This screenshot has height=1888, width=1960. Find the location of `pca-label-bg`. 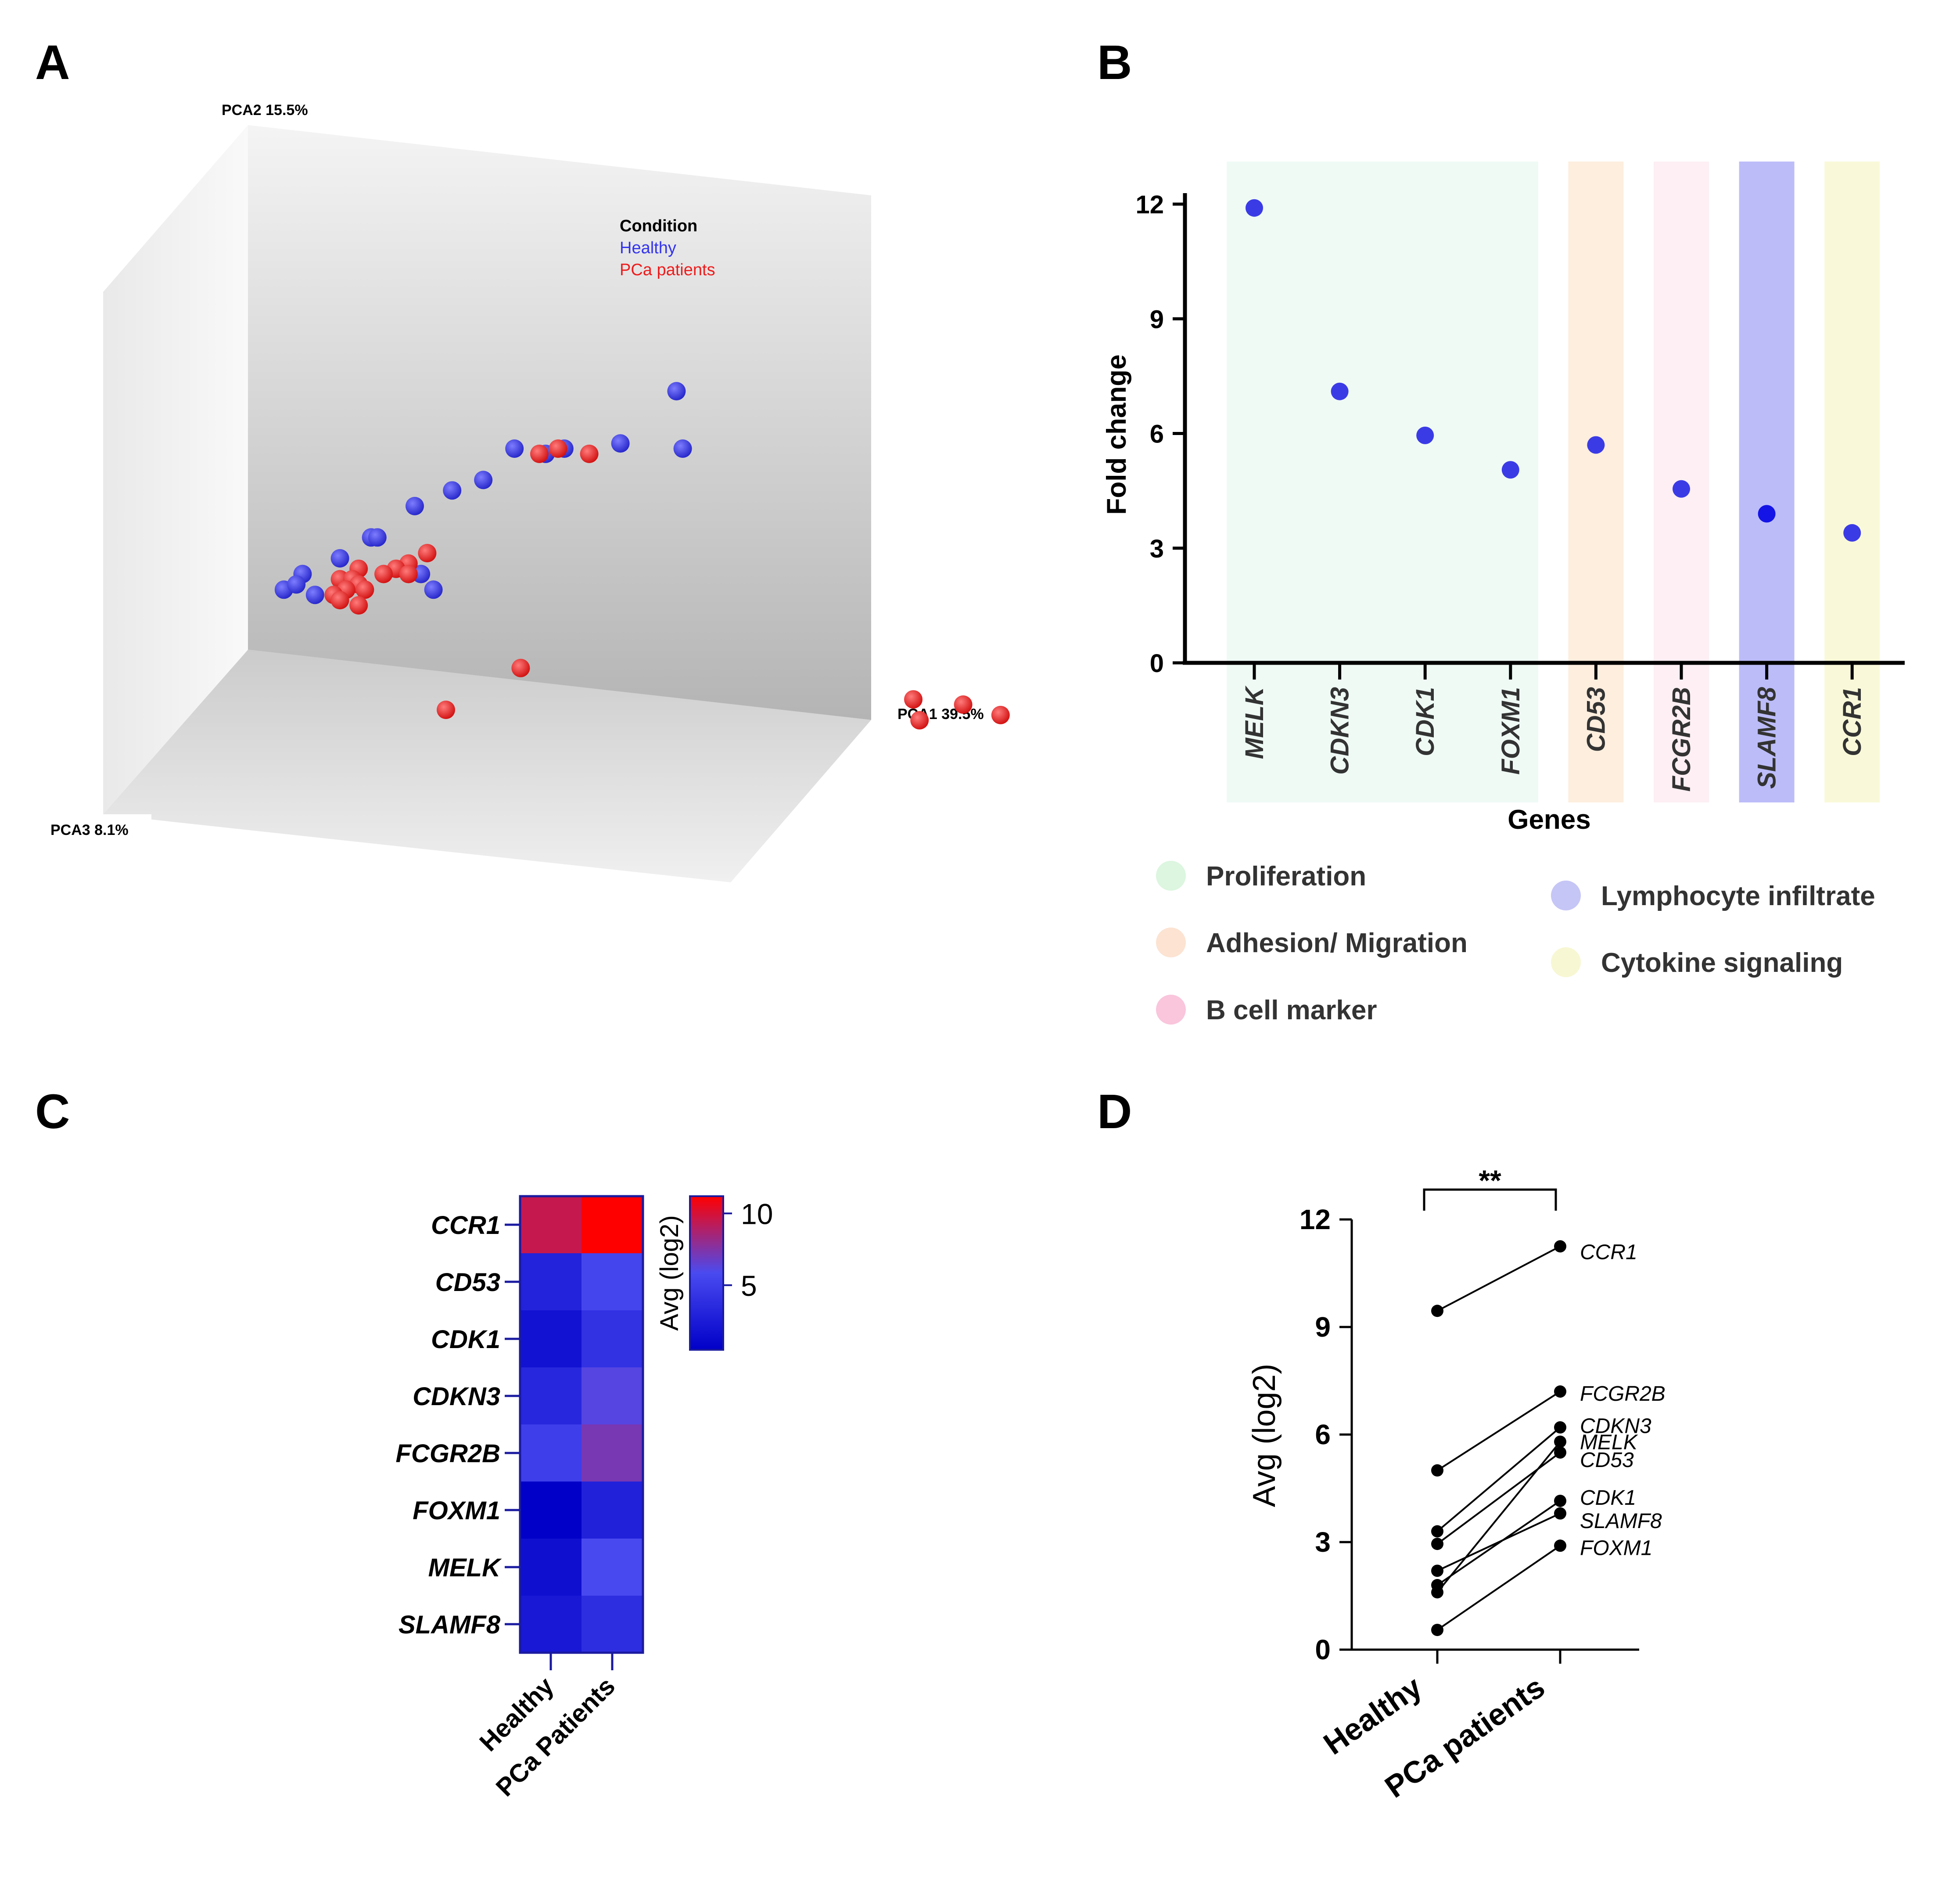

pca-label-bg is located at coordinates (92, 828).